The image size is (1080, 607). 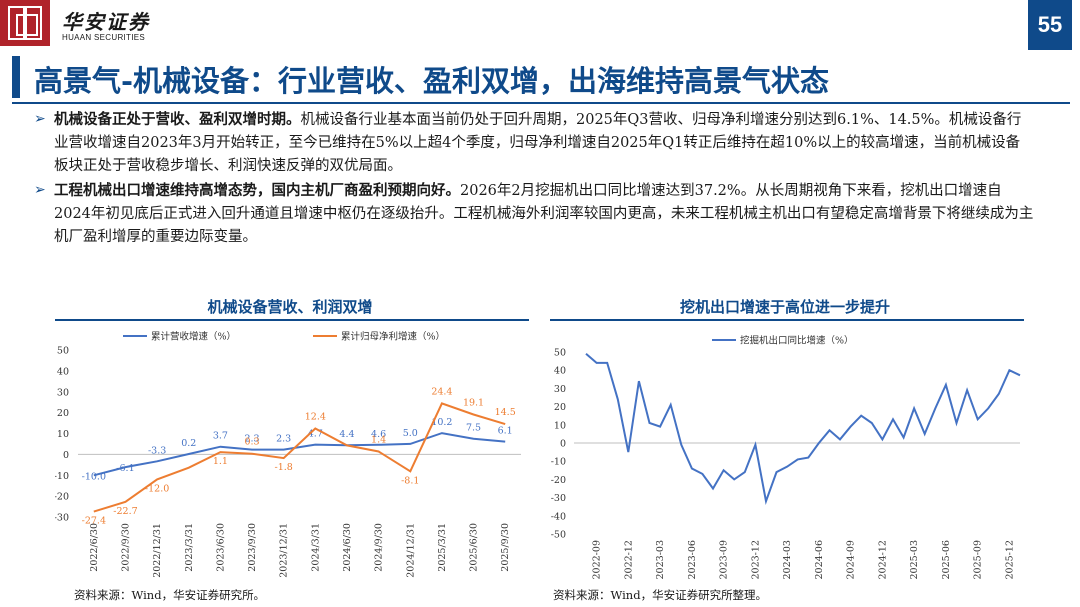 What do you see at coordinates (220, 436) in the screenshot?
I see `data-label: 3.7` at bounding box center [220, 436].